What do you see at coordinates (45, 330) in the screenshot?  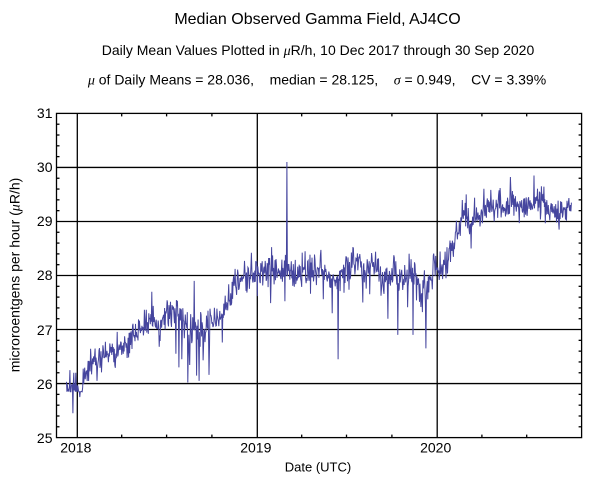 I see `svg-text: 27` at bounding box center [45, 330].